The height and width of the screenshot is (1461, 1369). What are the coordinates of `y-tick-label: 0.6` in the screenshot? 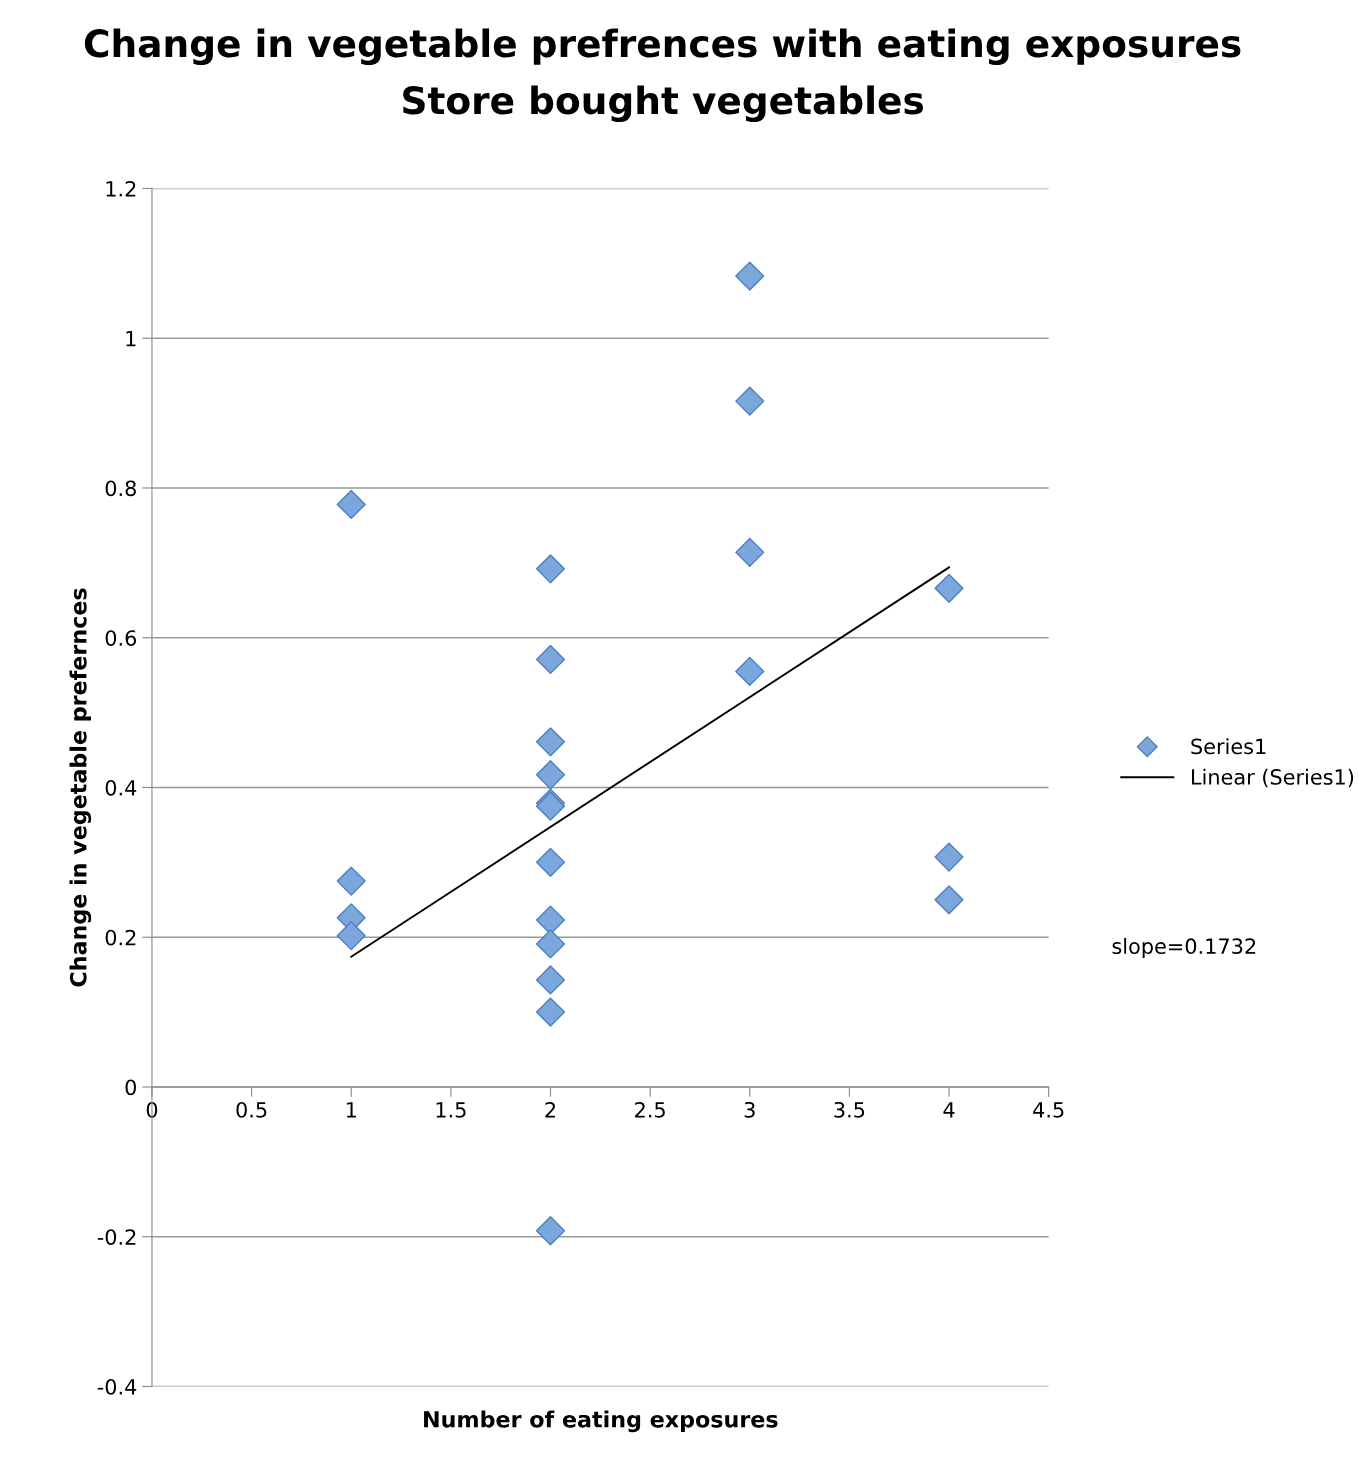 It's located at (121, 638).